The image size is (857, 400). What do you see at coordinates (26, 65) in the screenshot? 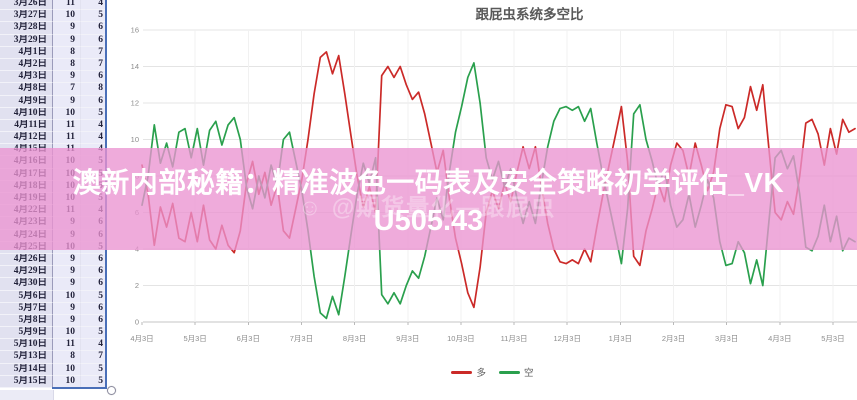
I see `cell-date: 4月2日` at bounding box center [26, 65].